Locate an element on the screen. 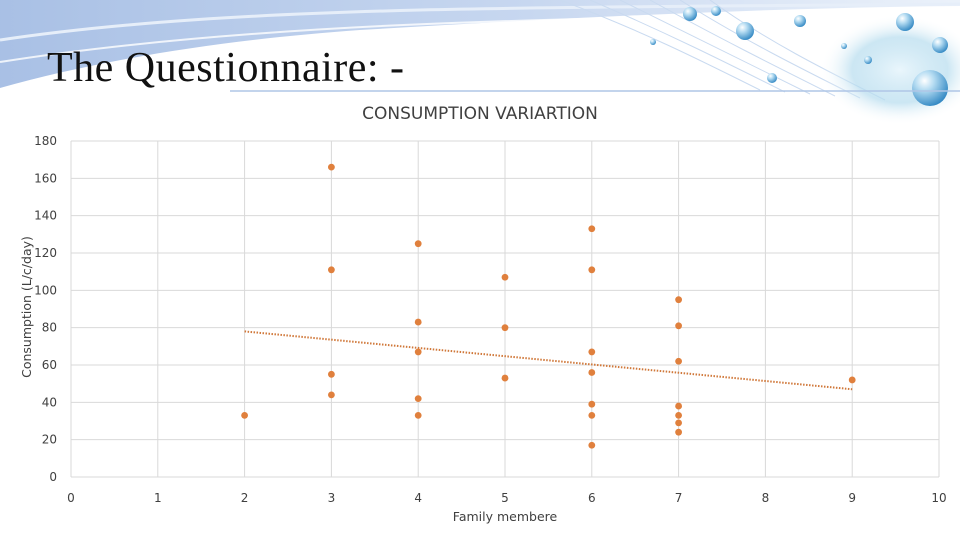  x-axis-ticks: 0 1 2 3 4 5 6 7 8 9 10 is located at coordinates (506, 498).